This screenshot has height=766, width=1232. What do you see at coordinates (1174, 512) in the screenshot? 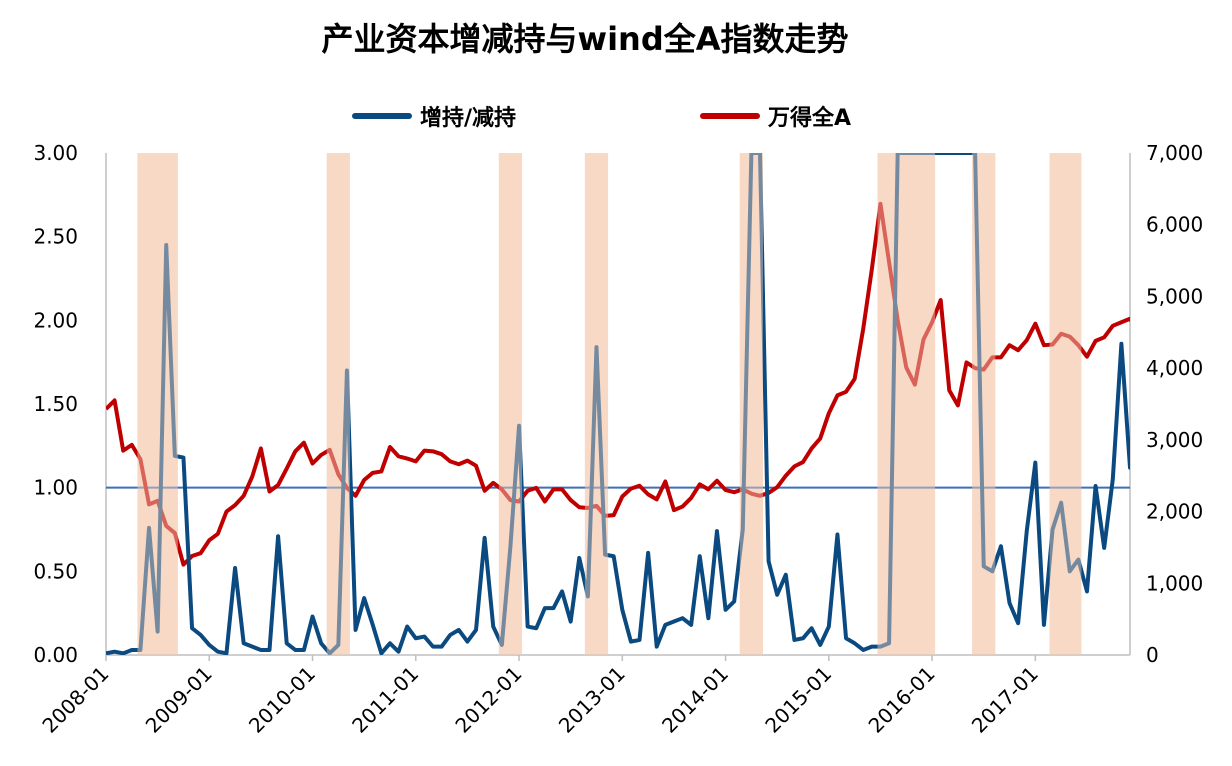
I see `y-right-tick-label: 2,000` at bounding box center [1174, 512].